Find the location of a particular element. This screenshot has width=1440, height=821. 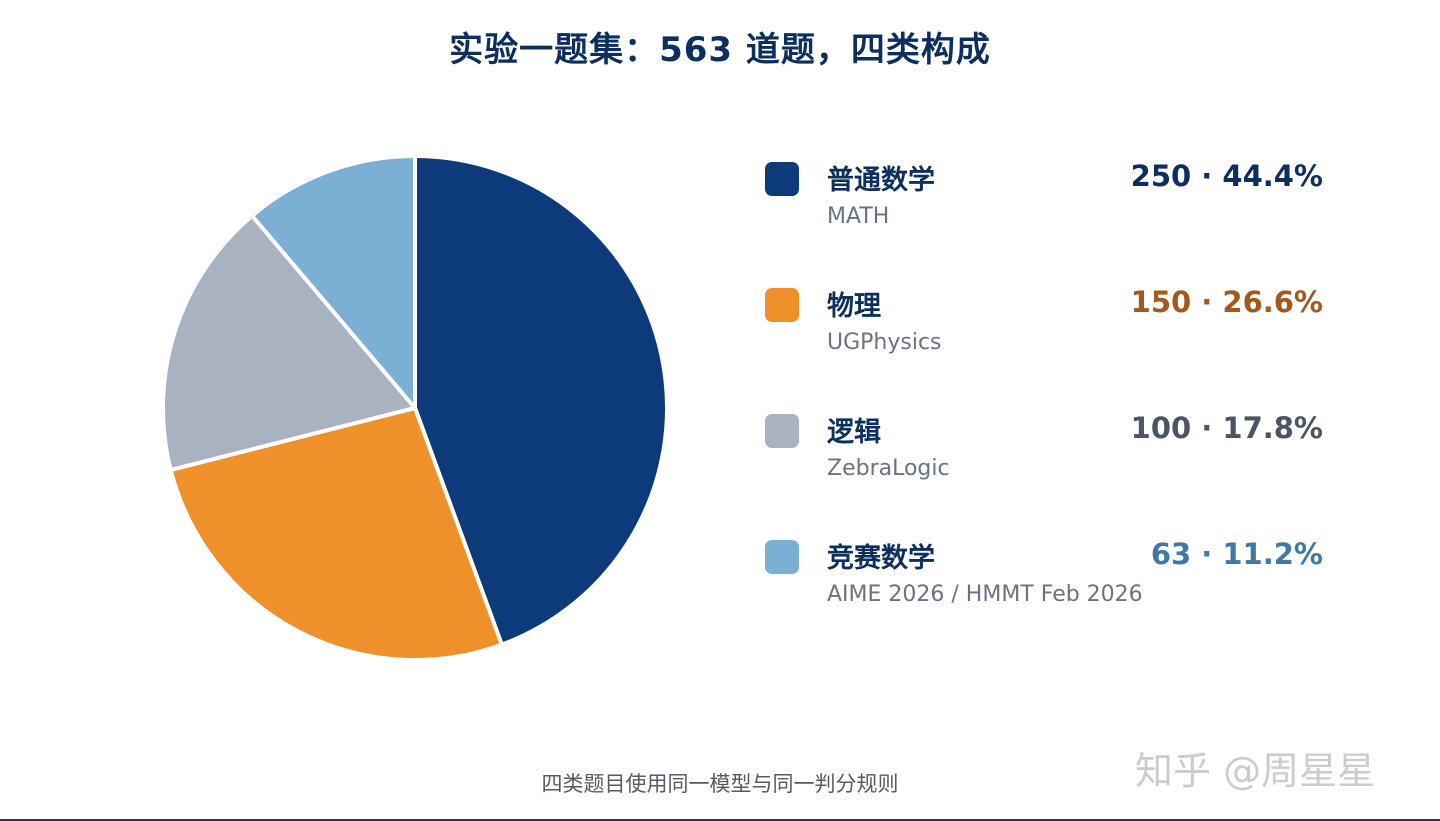

legend-item-general-math: 普通数学 MATH 250 · 44.4% is located at coordinates (1045, 200).